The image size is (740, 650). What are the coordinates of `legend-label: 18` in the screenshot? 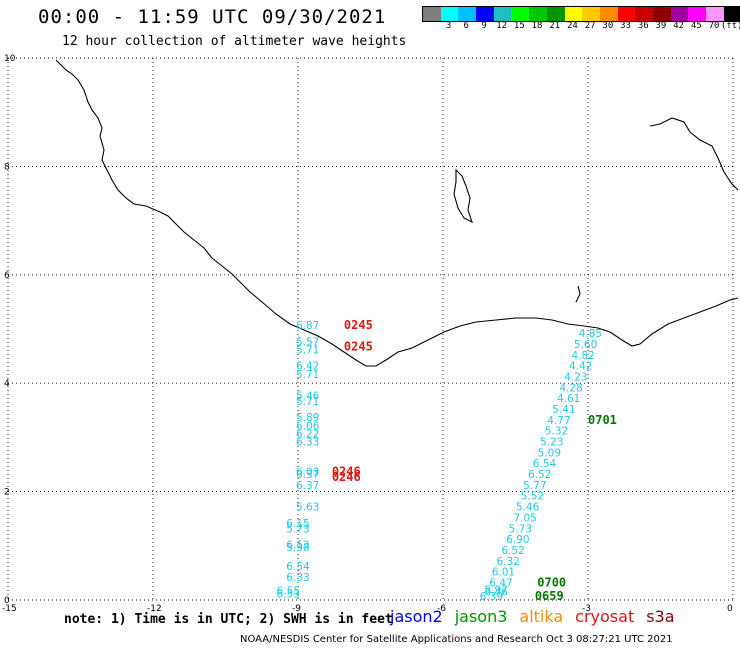 It's located at (537, 26).